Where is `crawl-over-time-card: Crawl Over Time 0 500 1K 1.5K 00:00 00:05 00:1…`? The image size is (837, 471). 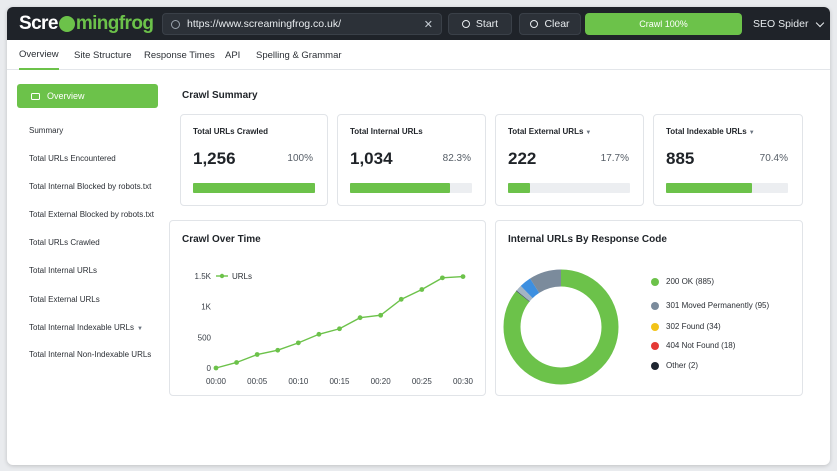 crawl-over-time-card: Crawl Over Time 0 500 1K 1.5K 00:00 00:05 00:1… is located at coordinates (327, 308).